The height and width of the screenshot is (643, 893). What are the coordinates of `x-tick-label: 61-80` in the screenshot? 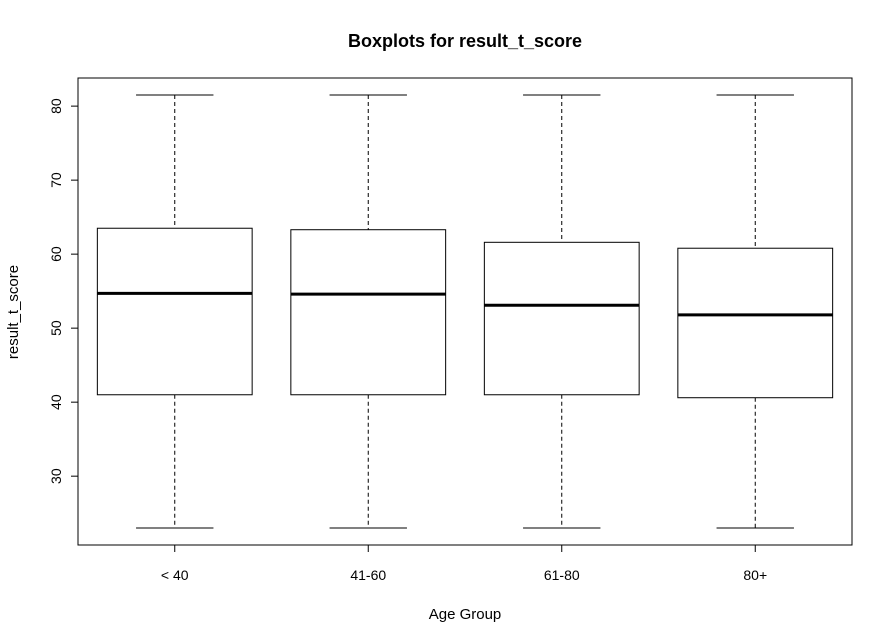 It's located at (562, 575).